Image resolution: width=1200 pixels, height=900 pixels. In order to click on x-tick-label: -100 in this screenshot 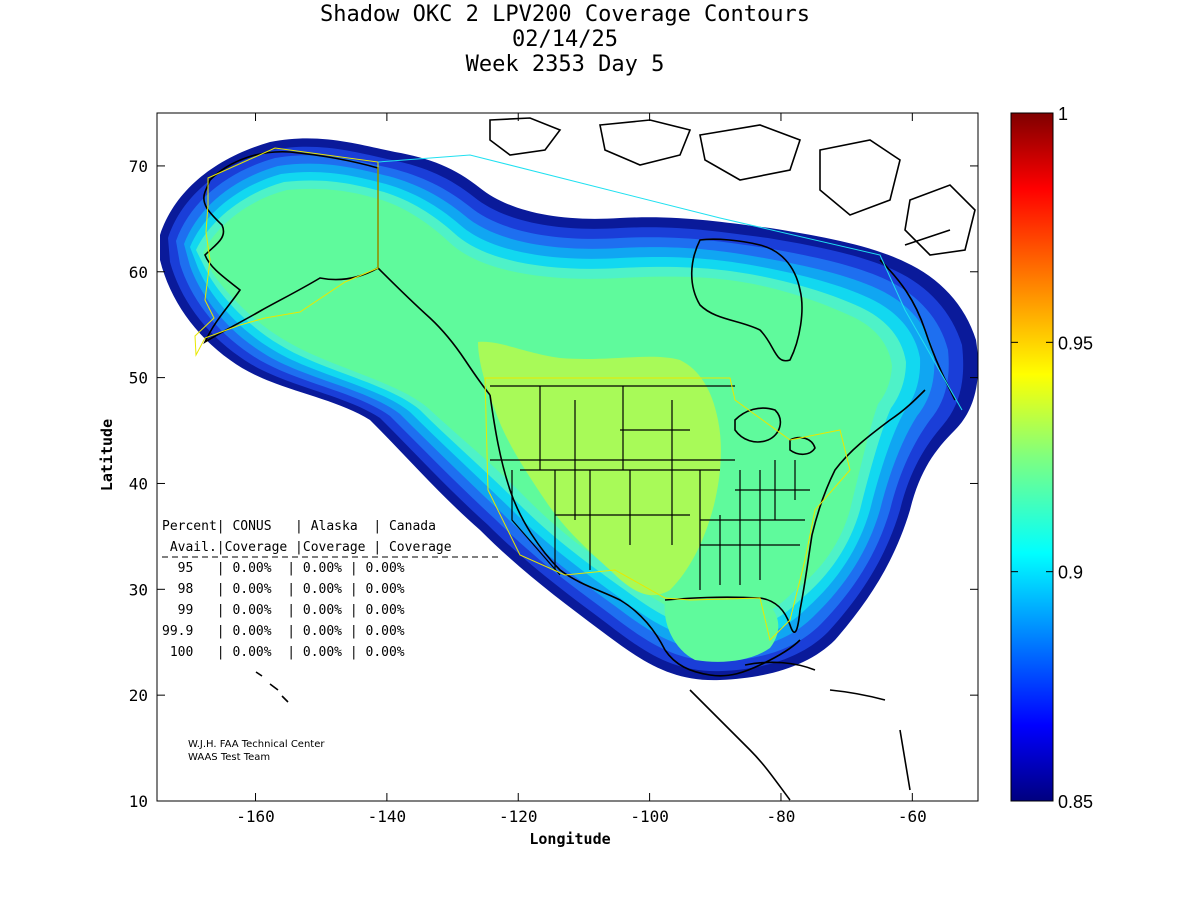, I will do `click(649, 816)`.